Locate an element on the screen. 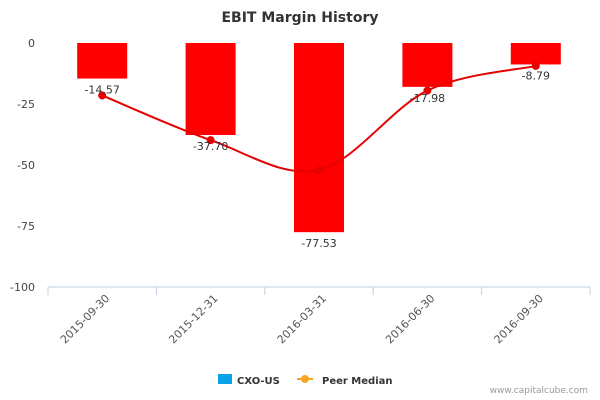  data-label: -8.79 is located at coordinates (536, 75).